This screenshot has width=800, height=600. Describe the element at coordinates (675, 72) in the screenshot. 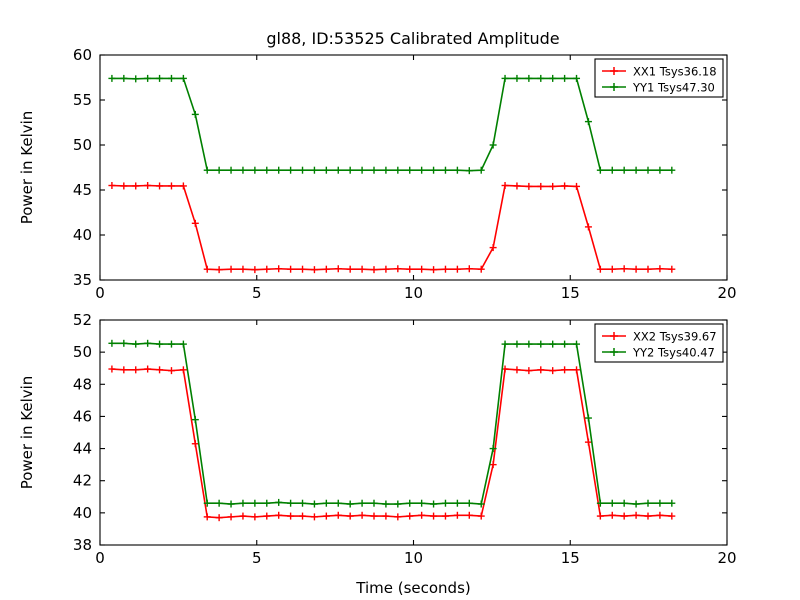

I see `legend-label: XX1 Tsys36.18` at that location.